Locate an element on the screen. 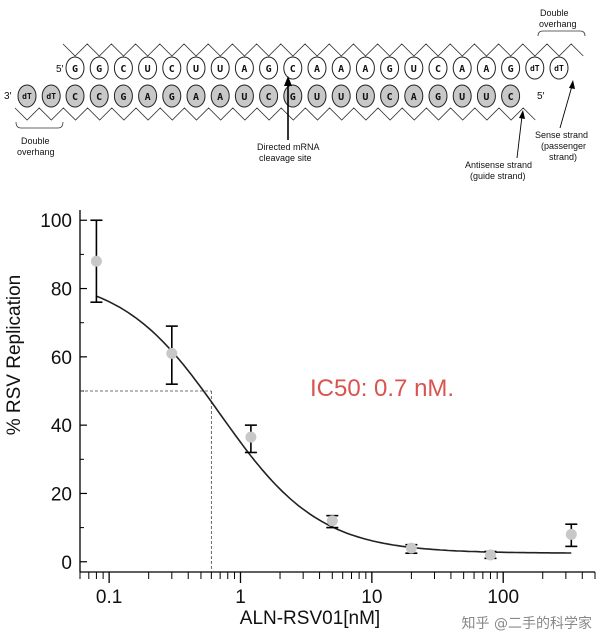  x-tick-label: 10 is located at coordinates (371, 597).